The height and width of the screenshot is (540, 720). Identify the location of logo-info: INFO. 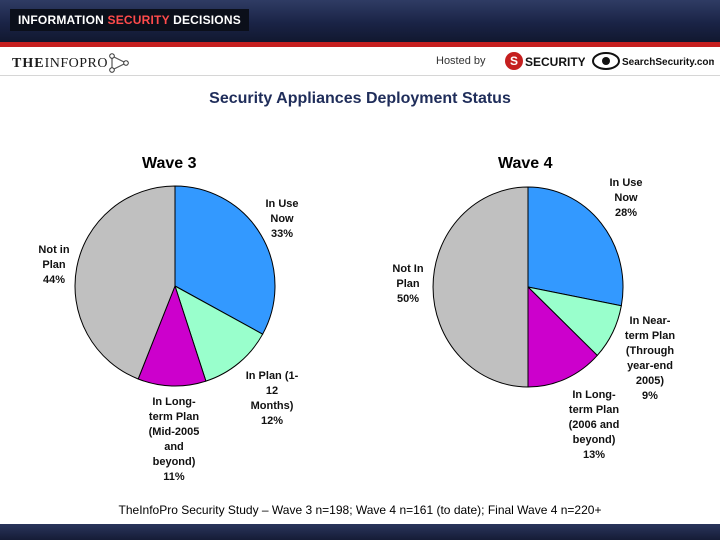
(62, 63).